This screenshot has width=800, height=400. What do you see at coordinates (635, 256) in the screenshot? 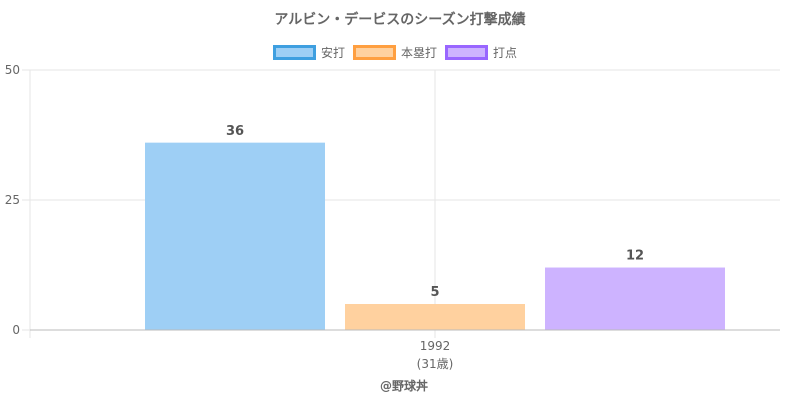
I see `bar-value-label: 12` at bounding box center [635, 256].